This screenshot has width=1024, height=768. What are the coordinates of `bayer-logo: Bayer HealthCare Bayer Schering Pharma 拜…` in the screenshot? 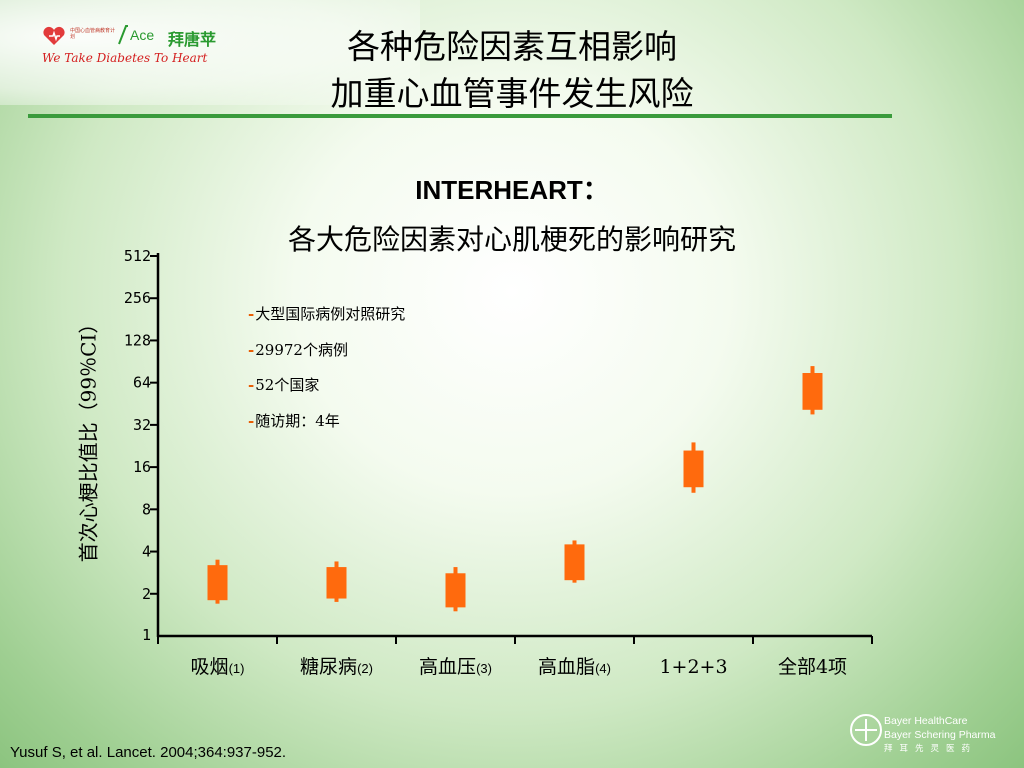 It's located at (930, 736).